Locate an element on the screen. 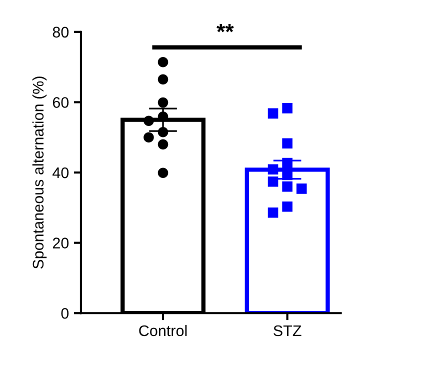  y-tick-label: 40 is located at coordinates (60, 172).